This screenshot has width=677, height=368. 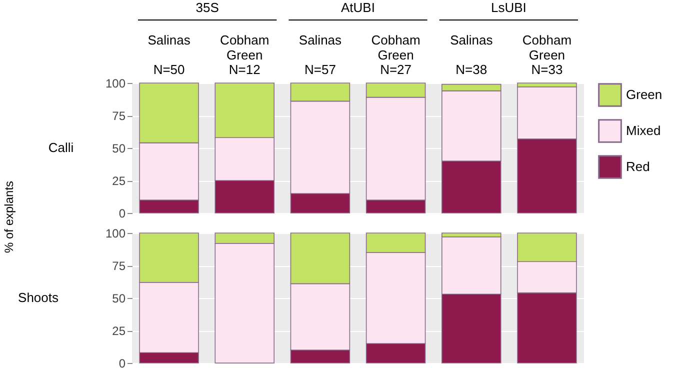 I want to click on legend-label: Green, so click(x=644, y=94).